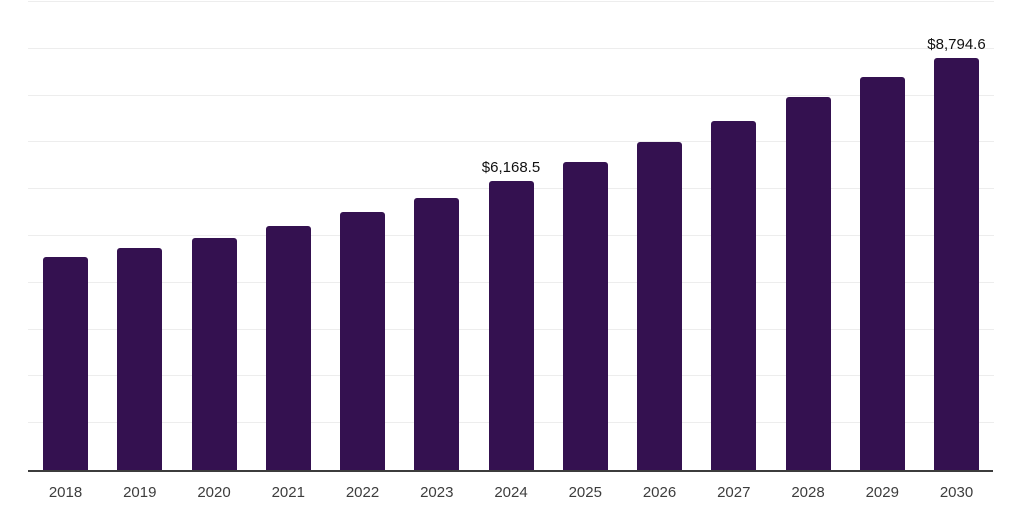  I want to click on x-tick-label-2026: 2026, so click(659, 492).